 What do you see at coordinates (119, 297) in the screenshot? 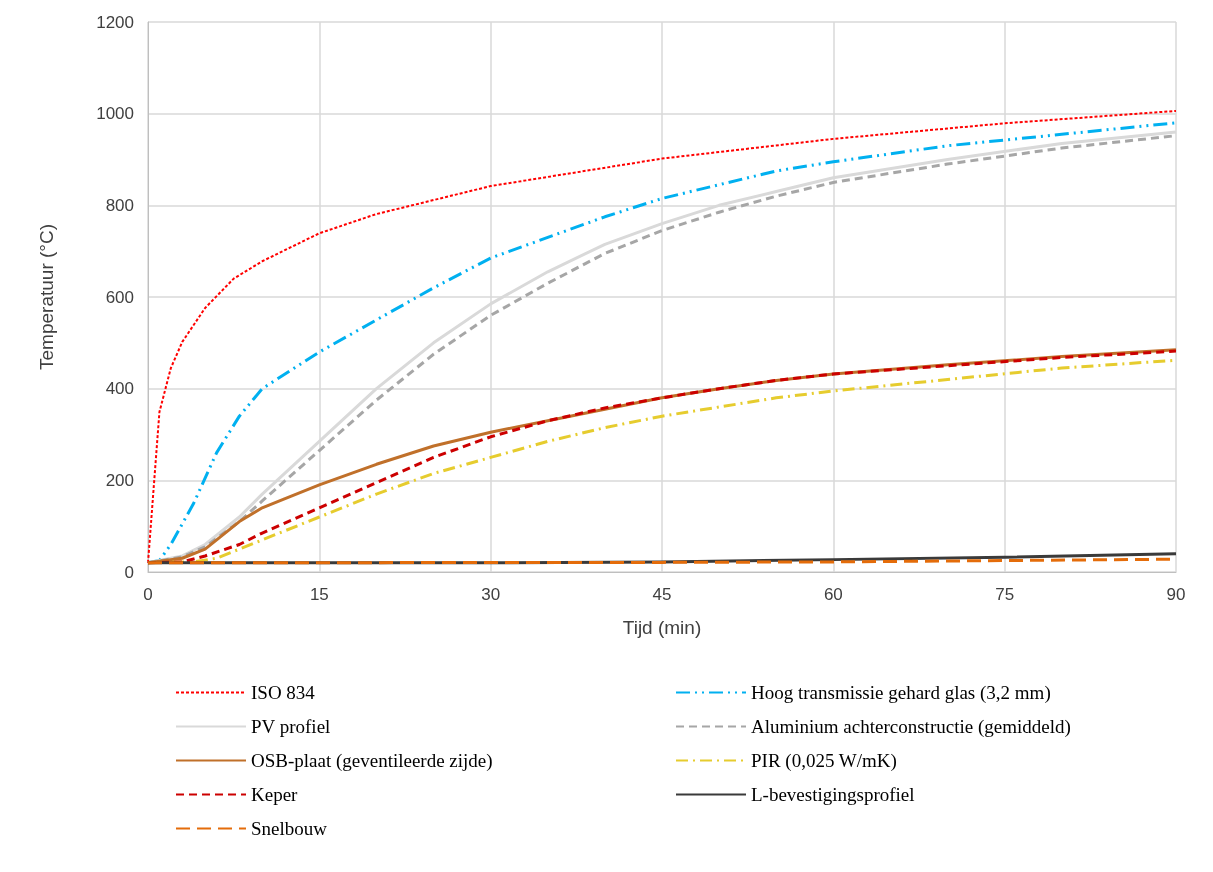
I see `y-tick-label: 600` at bounding box center [119, 297].